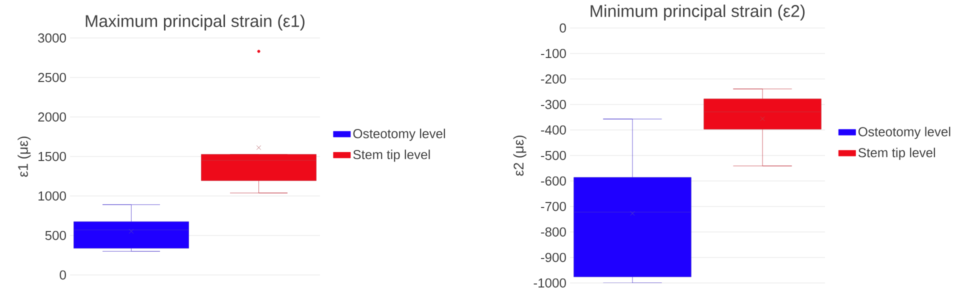  Describe the element at coordinates (55, 235) in the screenshot. I see `y-tick-label: 500` at that location.